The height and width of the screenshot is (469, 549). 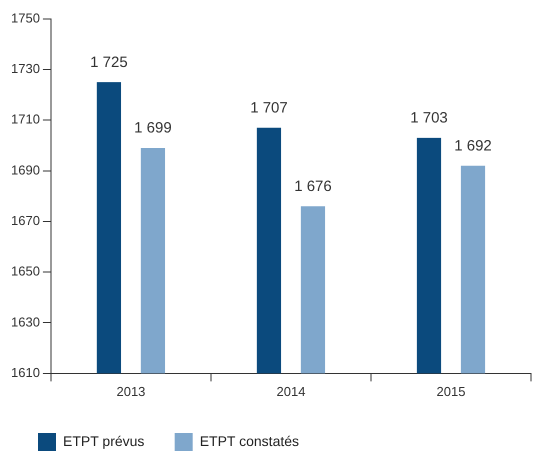 I want to click on legend-label: ETPT constatés, so click(x=250, y=440).